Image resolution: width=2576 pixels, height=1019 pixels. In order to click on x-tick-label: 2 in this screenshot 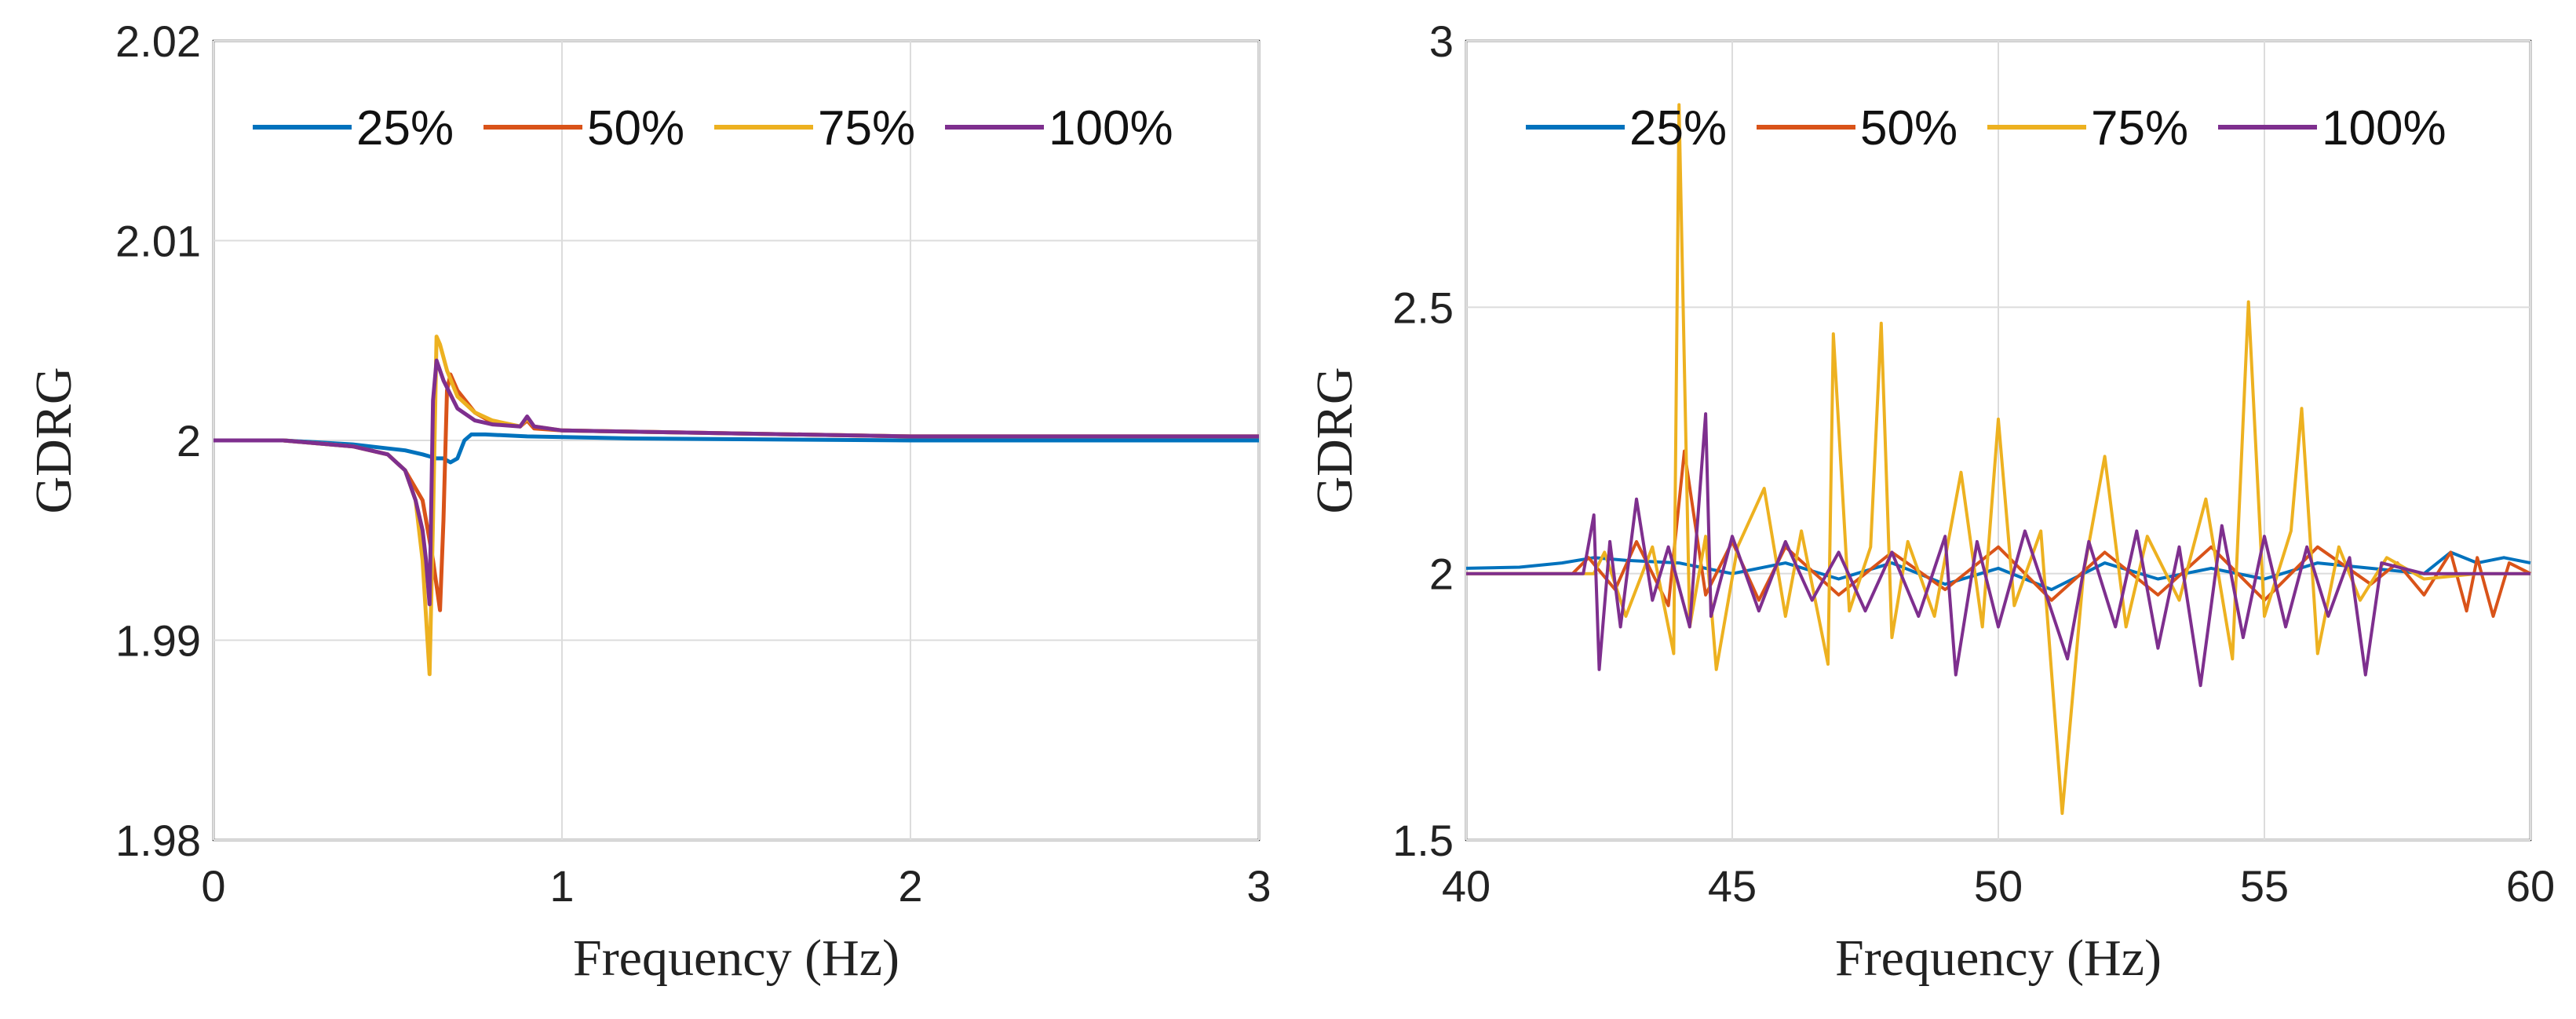, I will do `click(910, 886)`.